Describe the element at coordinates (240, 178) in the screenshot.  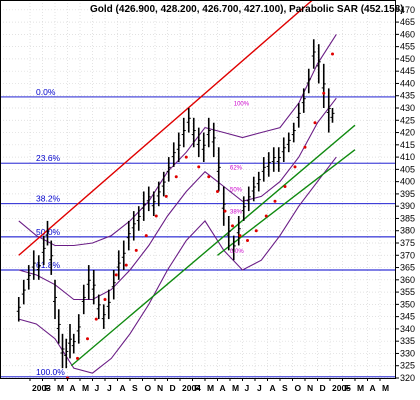
I see `projection-labels: 100% 62% 50% 38% 0.0%` at that location.